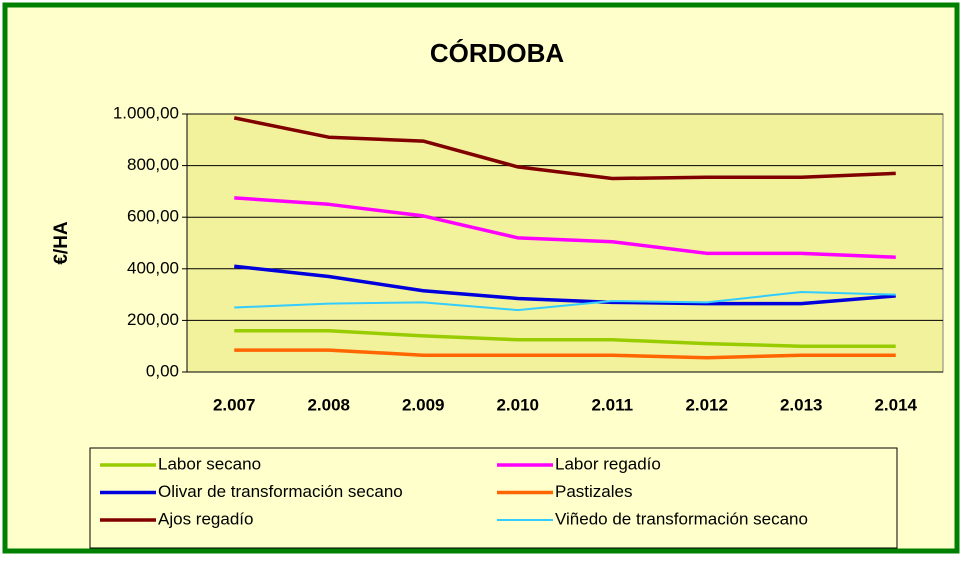  What do you see at coordinates (209, 463) in the screenshot?
I see `legend-label: Labor secano` at bounding box center [209, 463].